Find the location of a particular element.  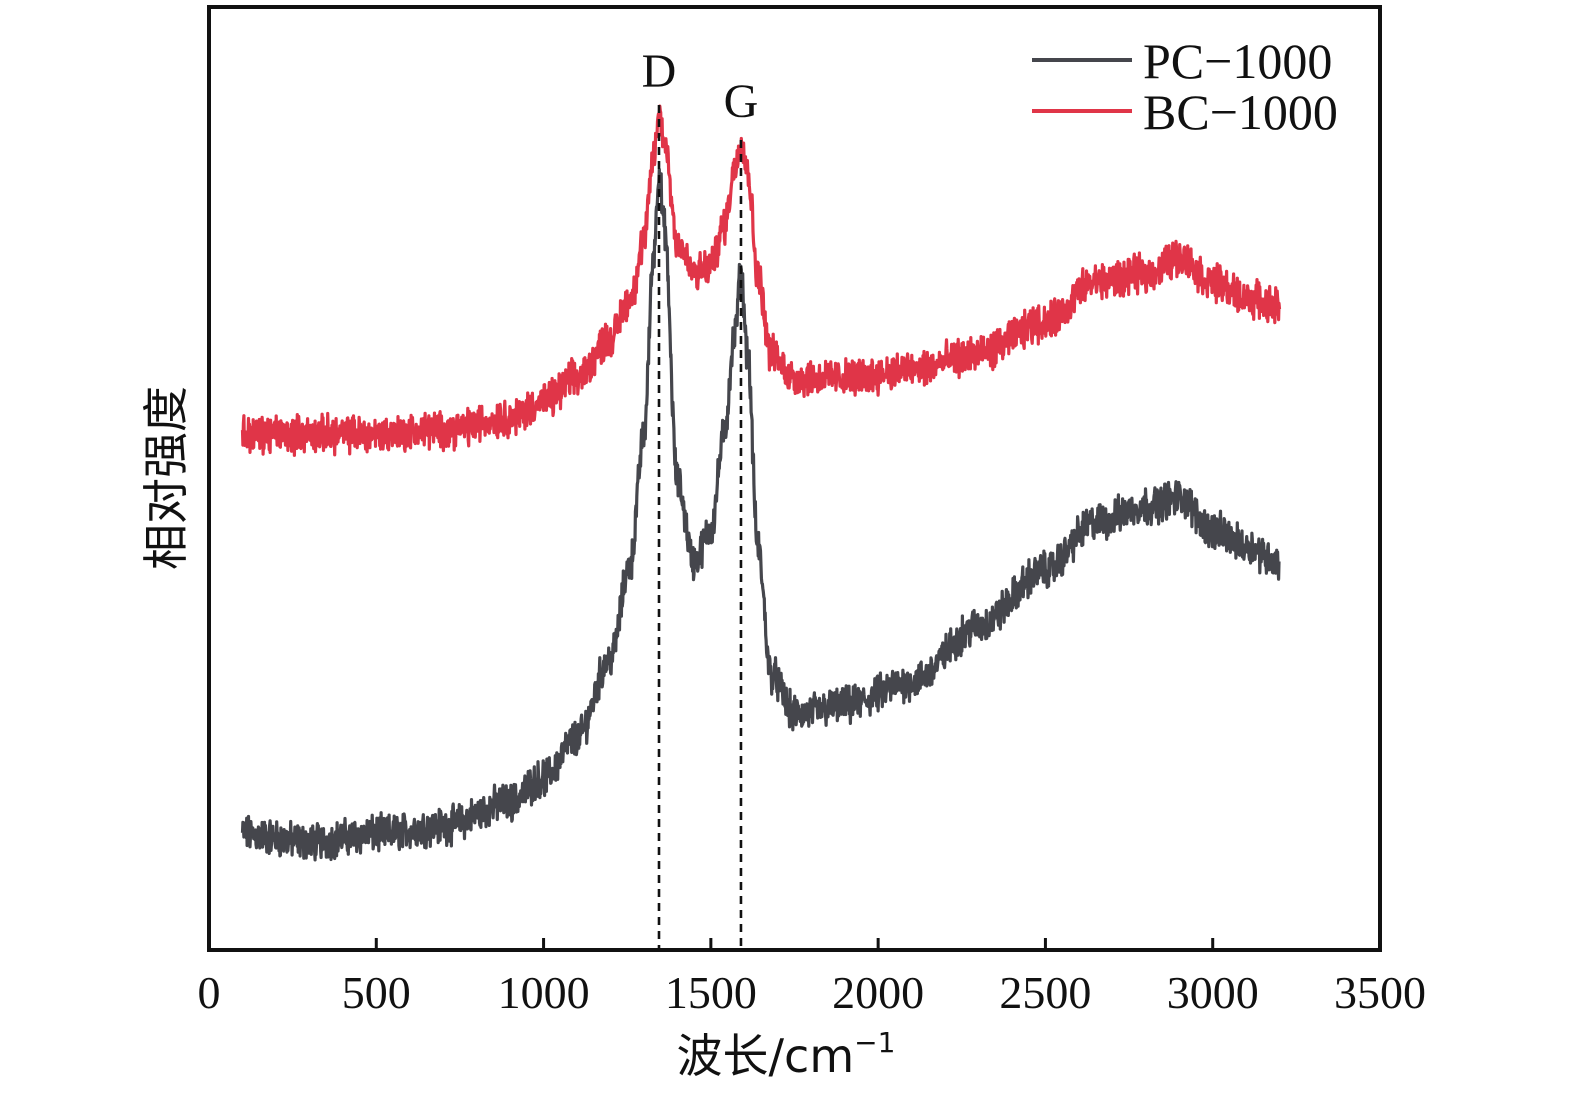

legend-label-1: PC−1000 is located at coordinates (1237, 61).